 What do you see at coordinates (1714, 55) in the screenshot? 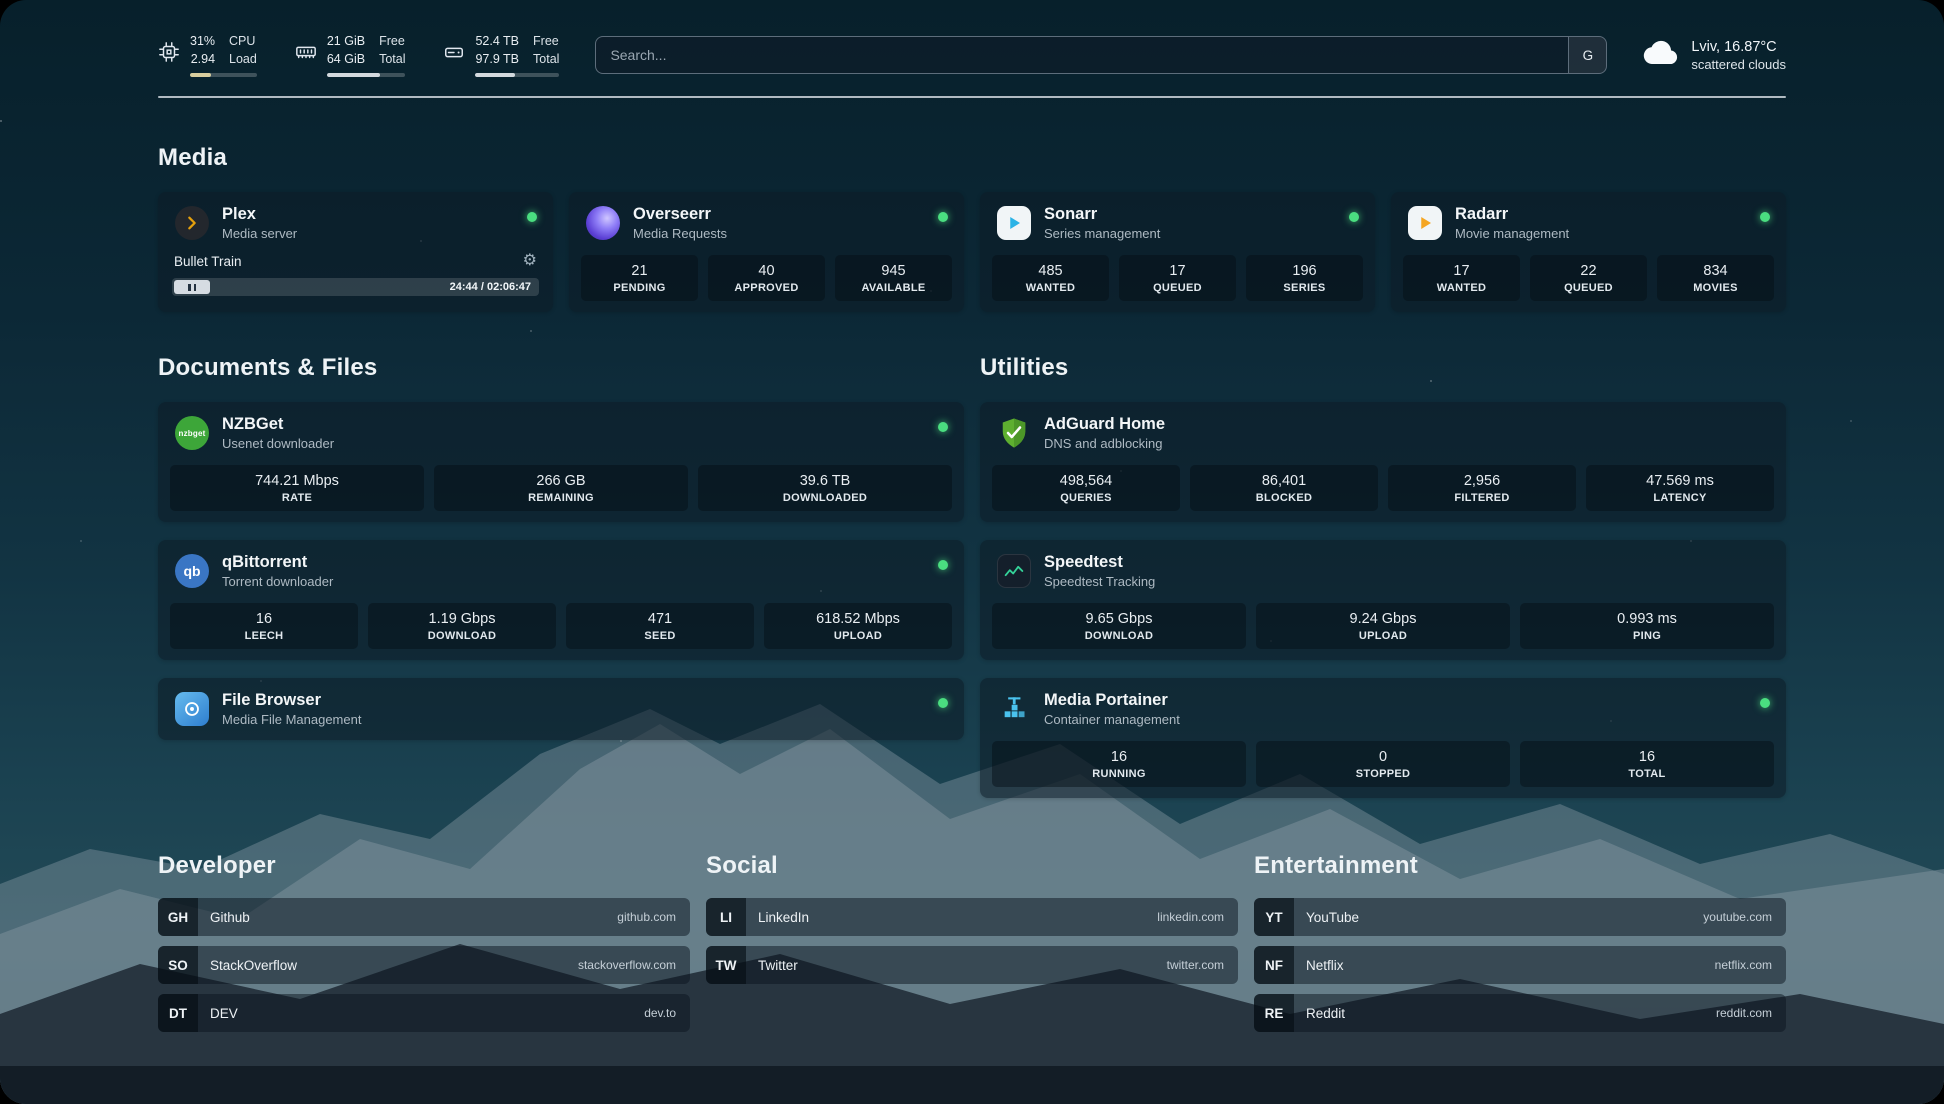
I see `weather-widget: Lviv, 16.87°C scattered clouds` at bounding box center [1714, 55].